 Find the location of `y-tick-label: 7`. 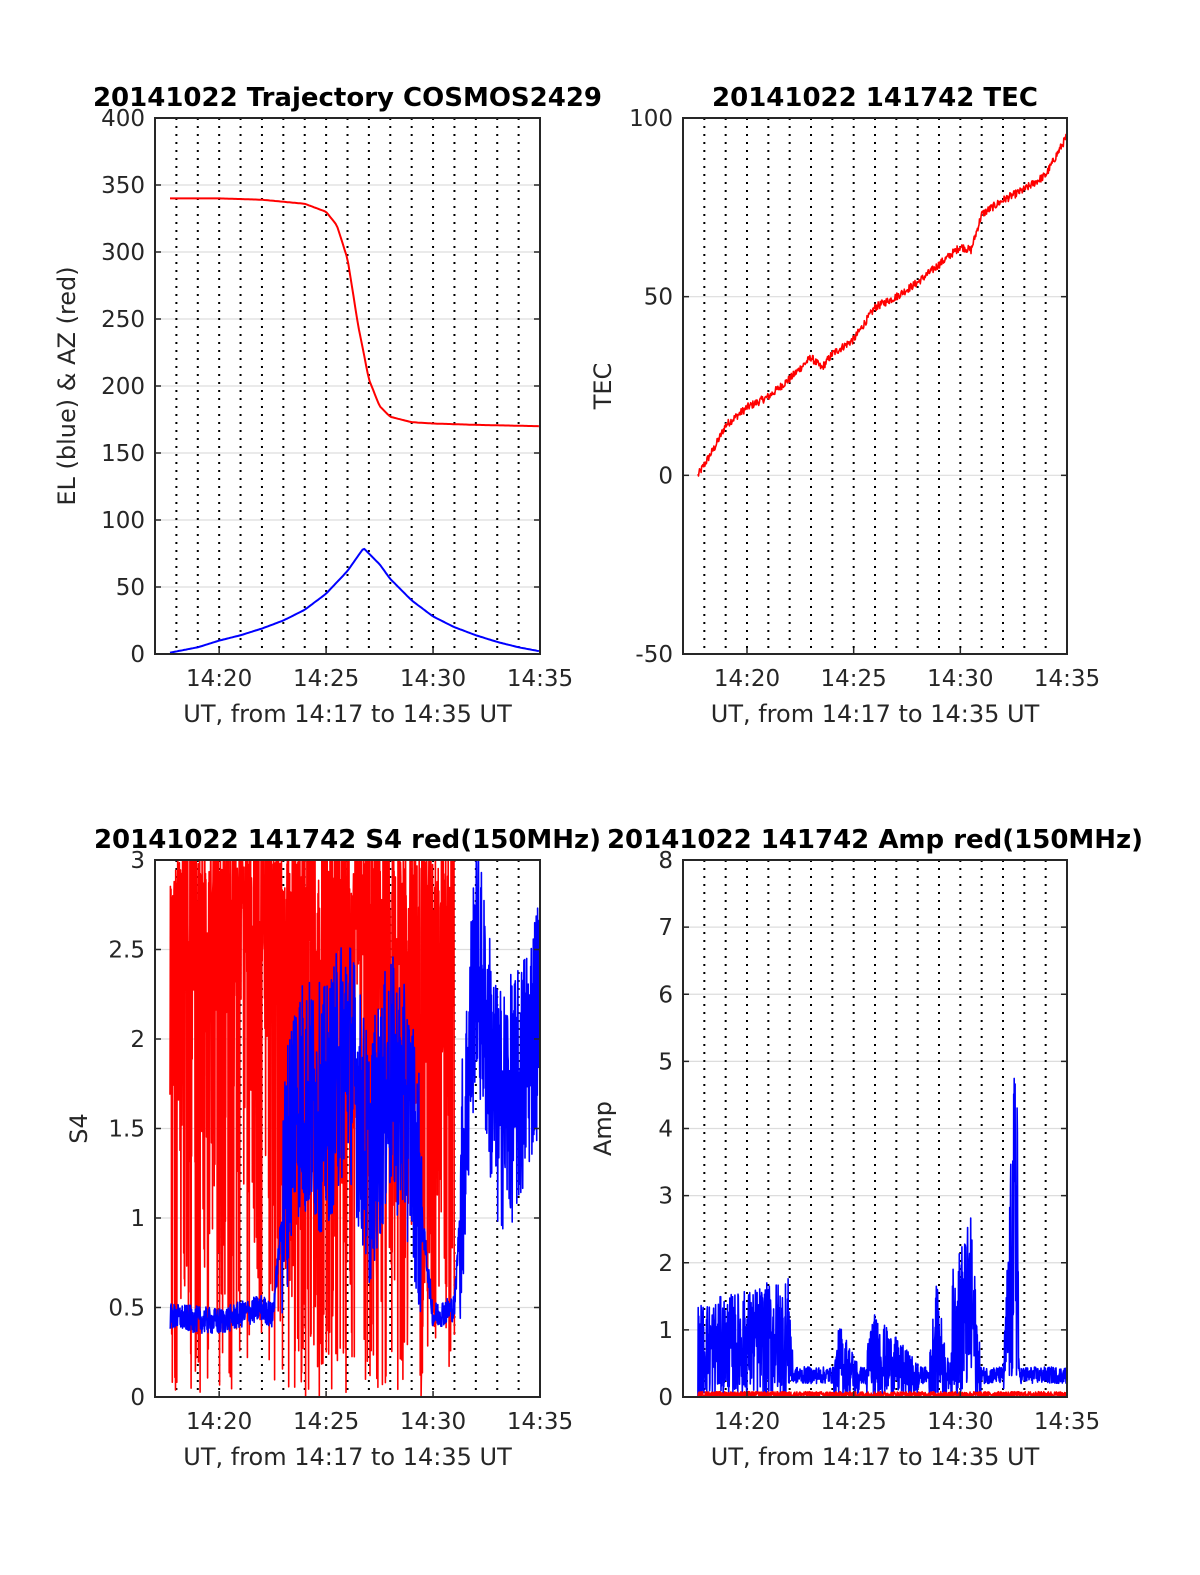

y-tick-label: 7 is located at coordinates (665, 928).